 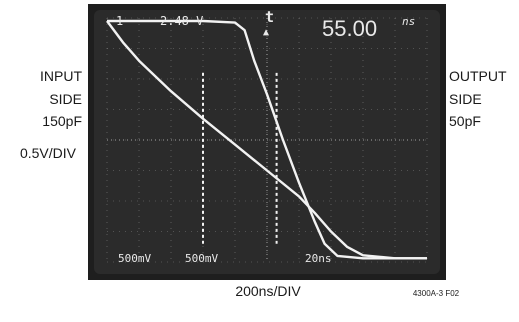 What do you see at coordinates (465, 99) in the screenshot?
I see `output-side-label-2: SIDE` at bounding box center [465, 99].